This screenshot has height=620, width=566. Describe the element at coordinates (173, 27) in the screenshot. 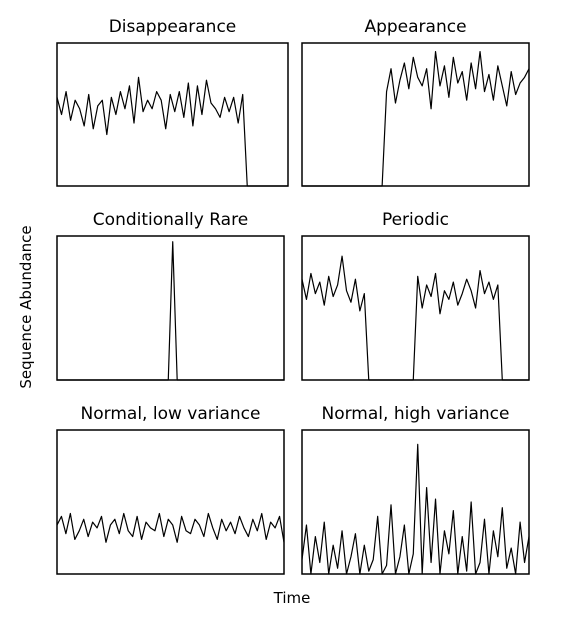

I see `panel-title: Disappearance` at that location.